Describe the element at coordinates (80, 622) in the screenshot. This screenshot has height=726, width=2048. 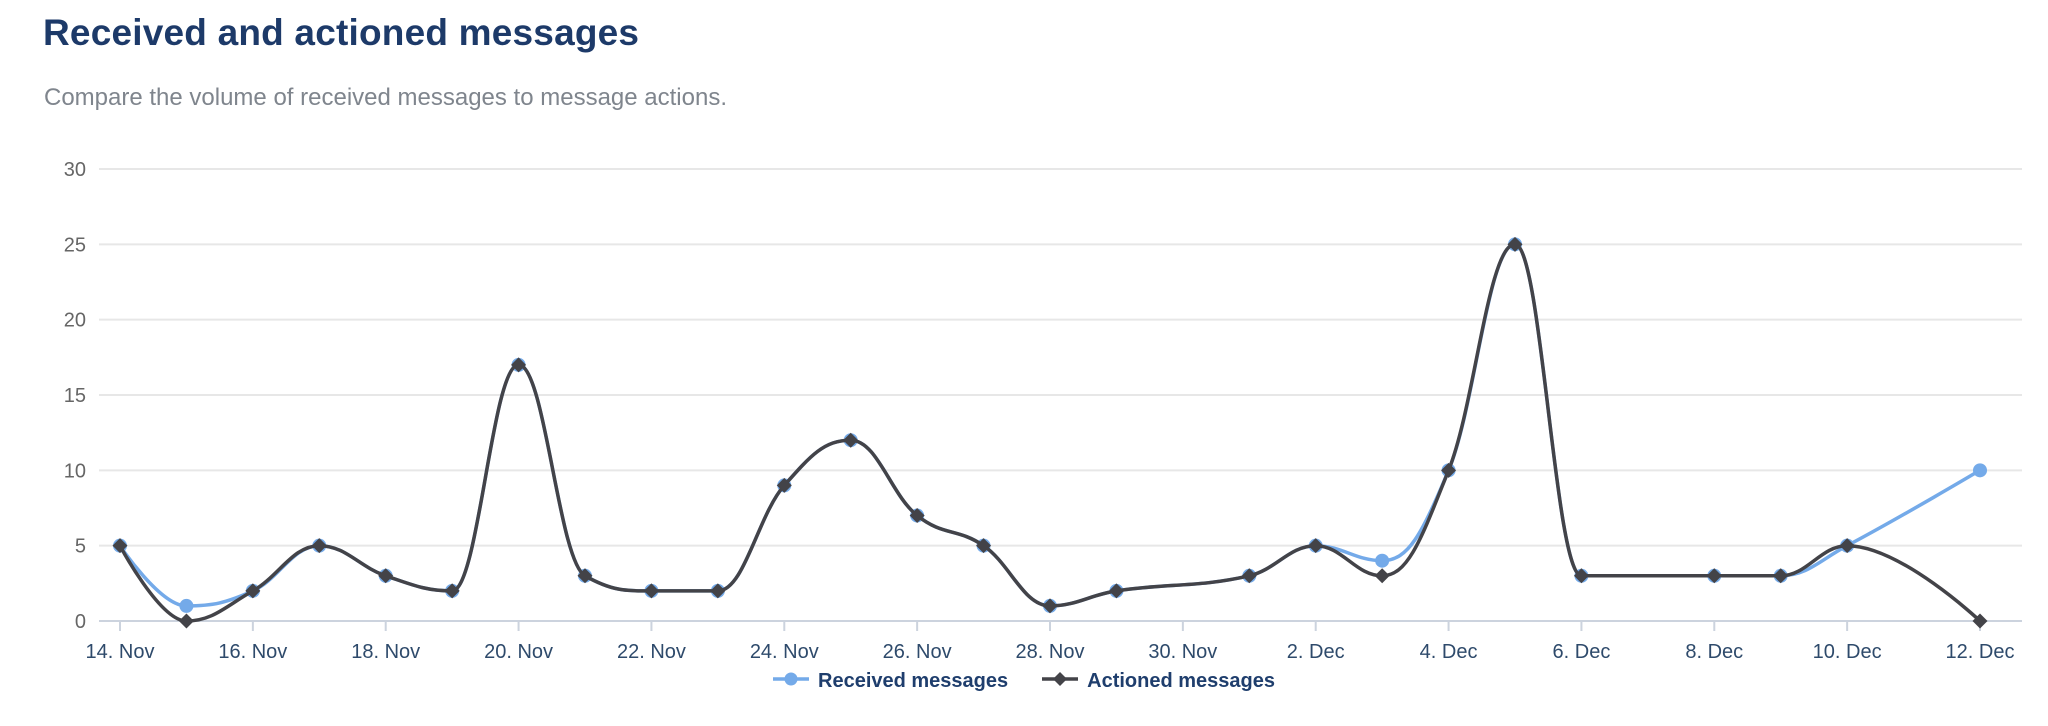
I see `y-axis-label: 0` at that location.